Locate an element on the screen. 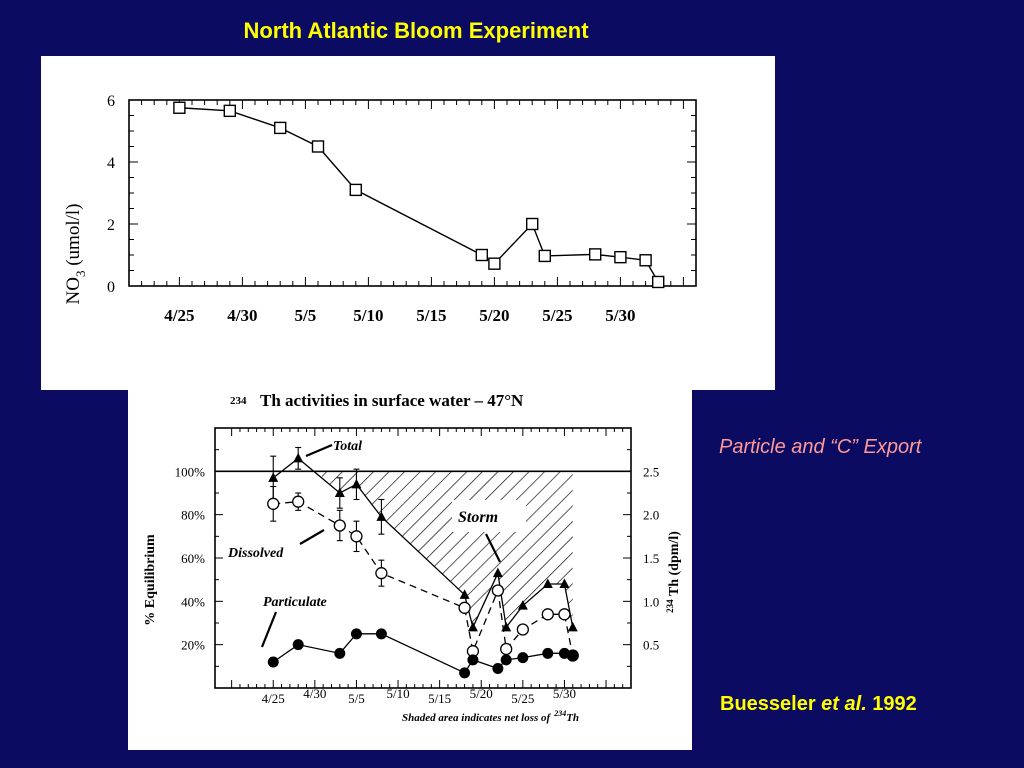 This screenshot has width=1024, height=768. nitrate-line is located at coordinates (419, 195).